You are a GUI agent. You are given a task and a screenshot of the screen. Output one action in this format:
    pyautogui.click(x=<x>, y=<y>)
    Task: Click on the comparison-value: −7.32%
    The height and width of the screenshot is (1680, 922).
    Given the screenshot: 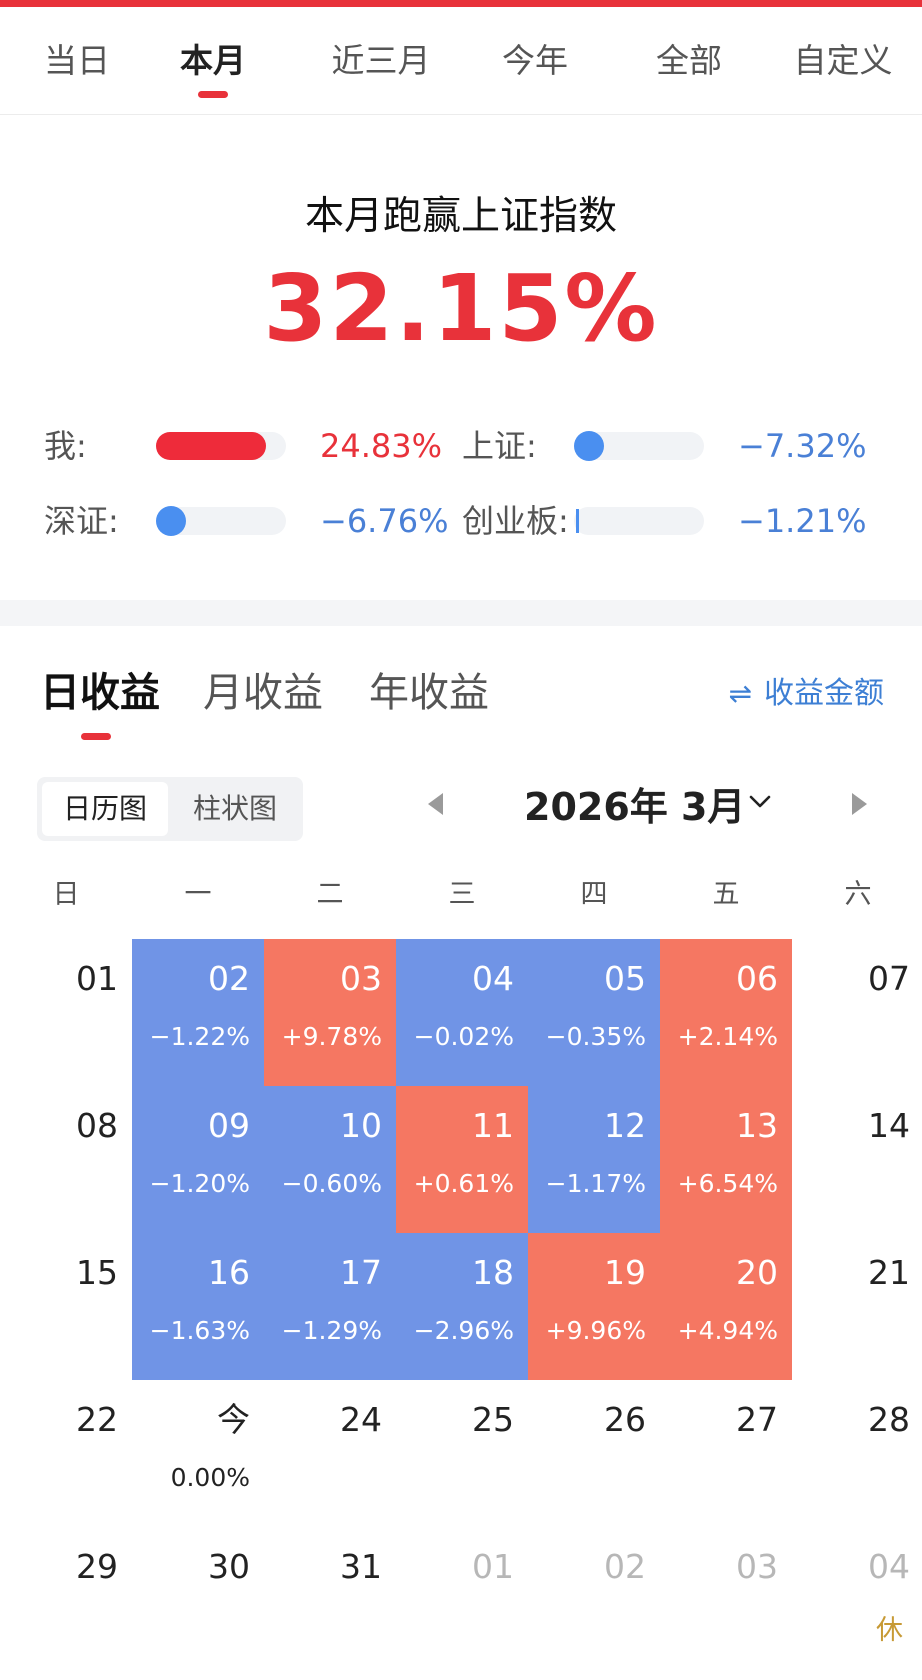 What is the action you would take?
    pyautogui.click(x=802, y=446)
    